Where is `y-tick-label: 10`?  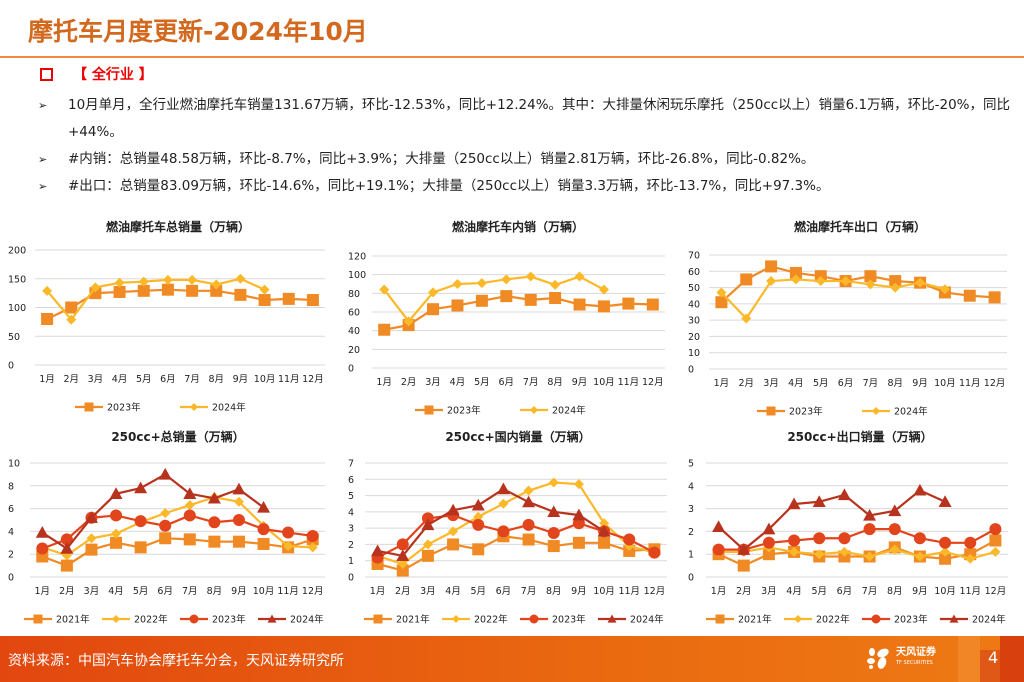 y-tick-label: 10 is located at coordinates (14, 464).